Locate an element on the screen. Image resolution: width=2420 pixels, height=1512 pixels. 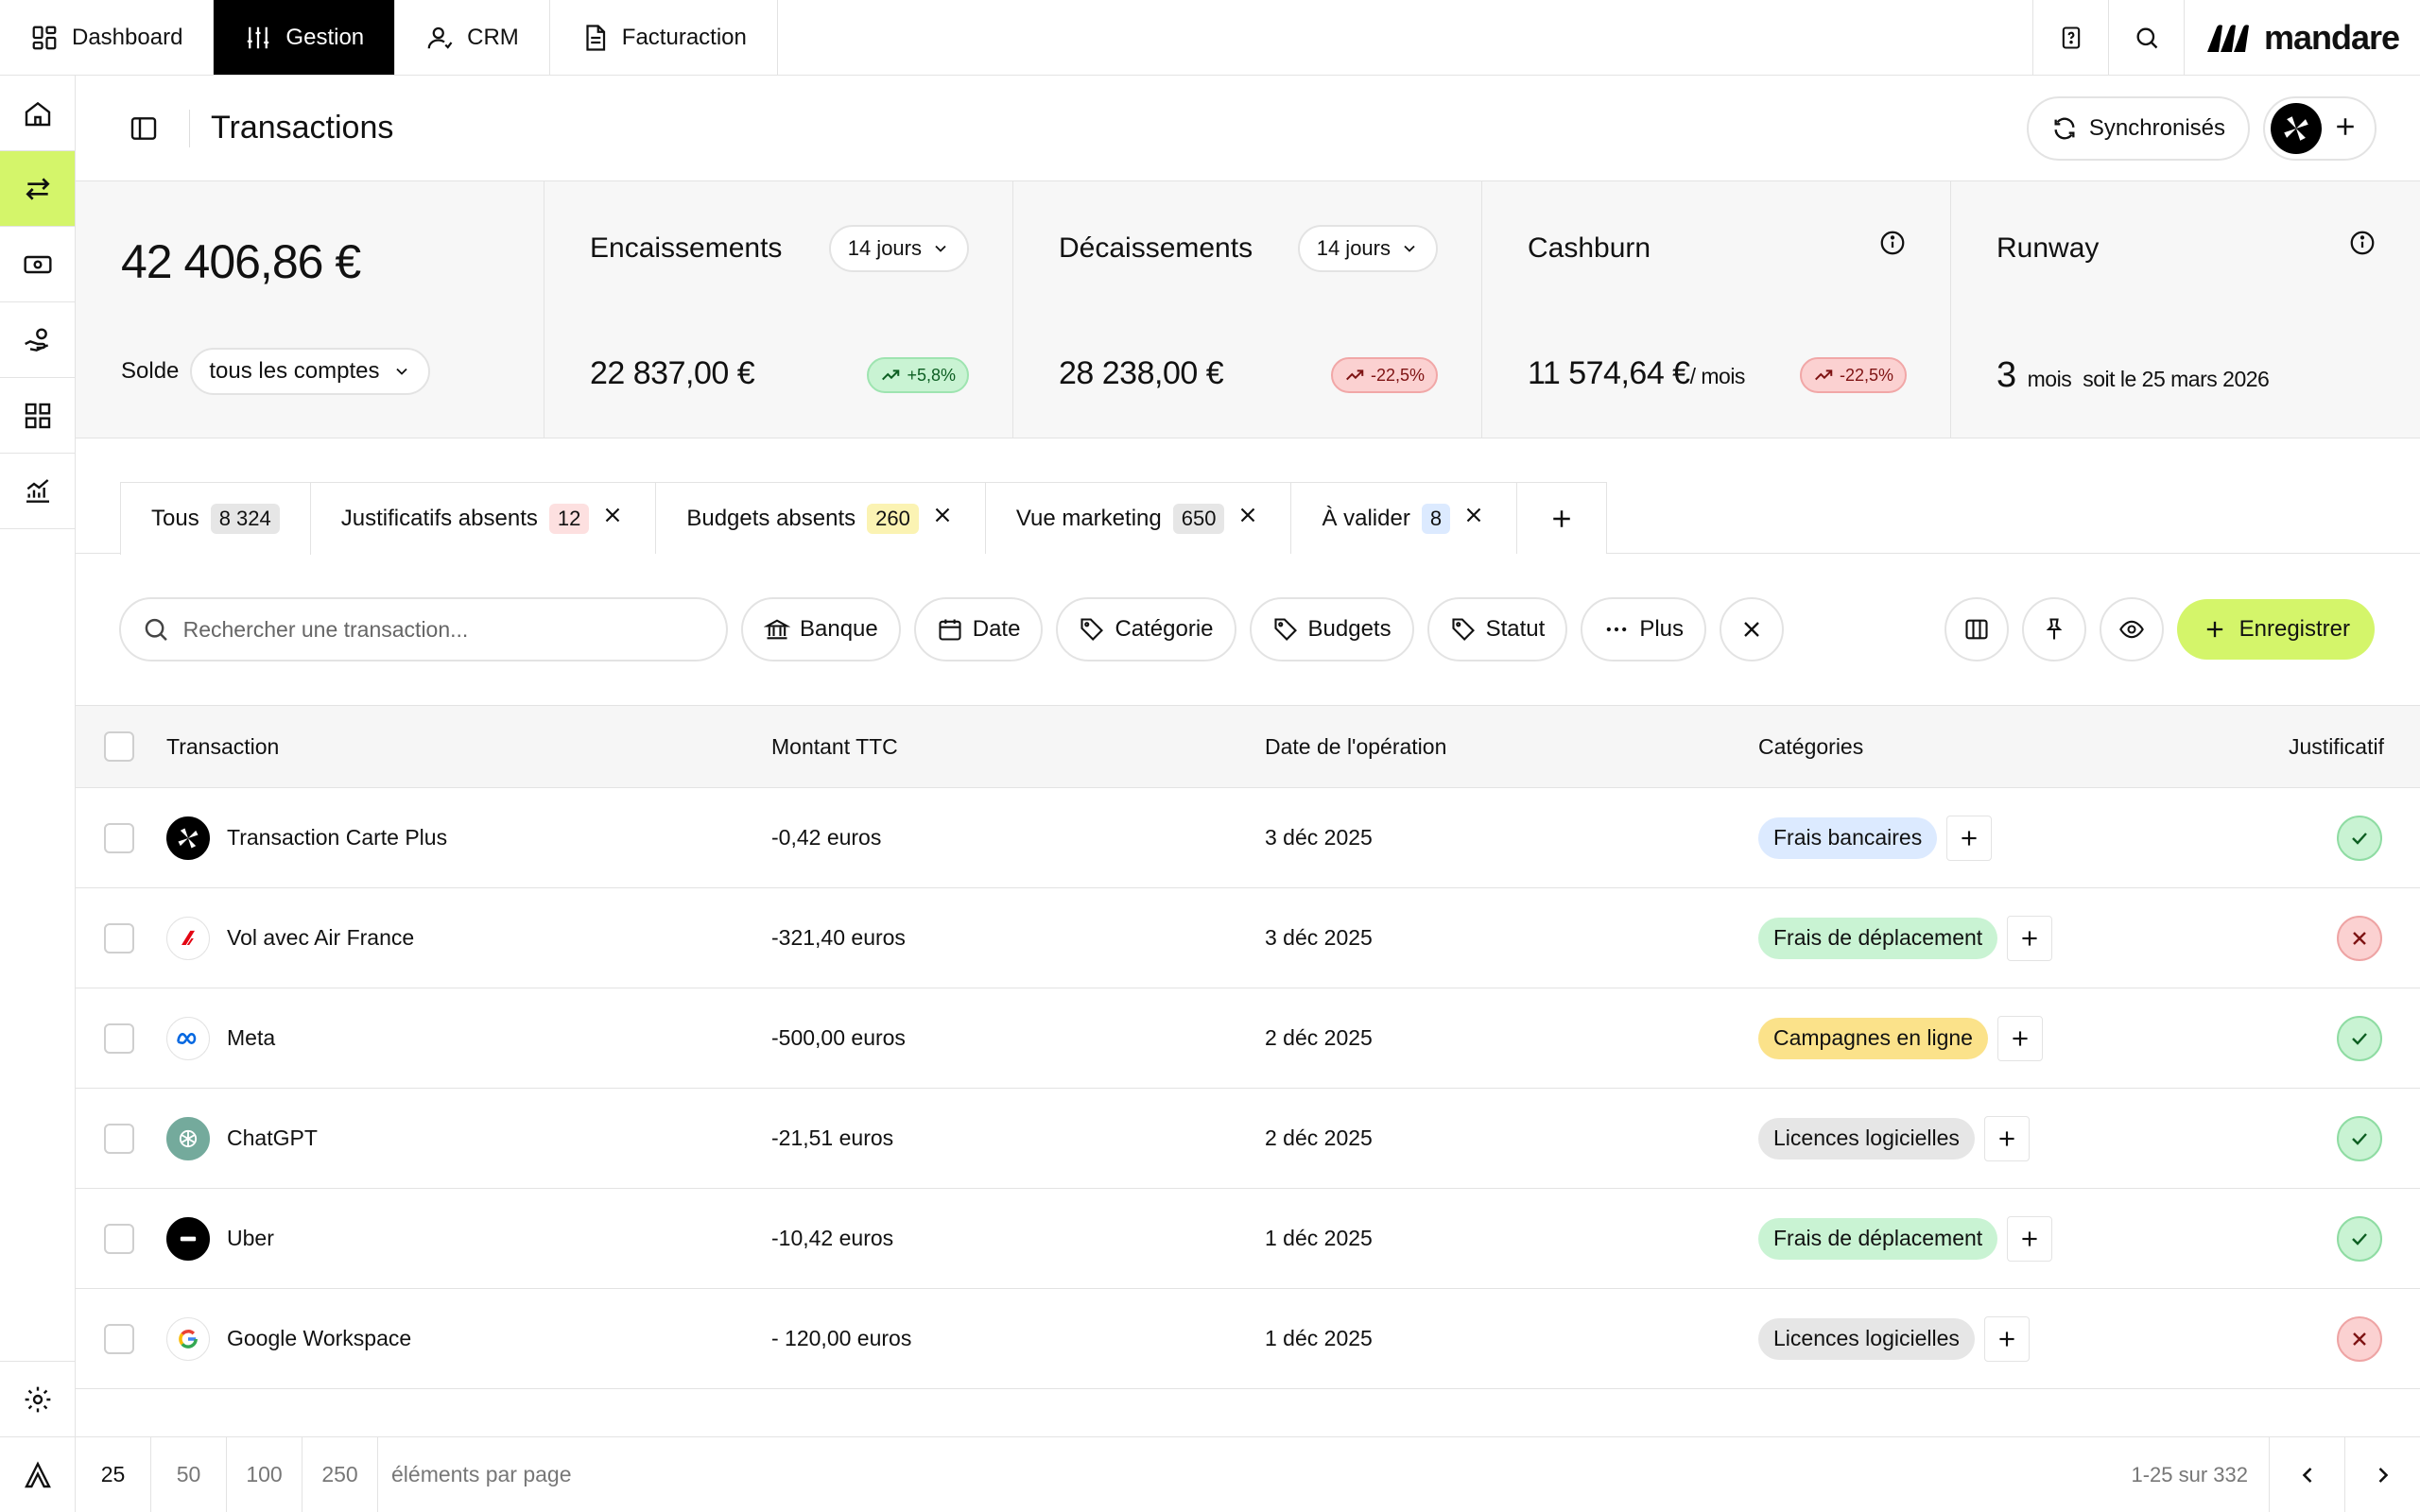
avatar is located at coordinates (2296, 128).